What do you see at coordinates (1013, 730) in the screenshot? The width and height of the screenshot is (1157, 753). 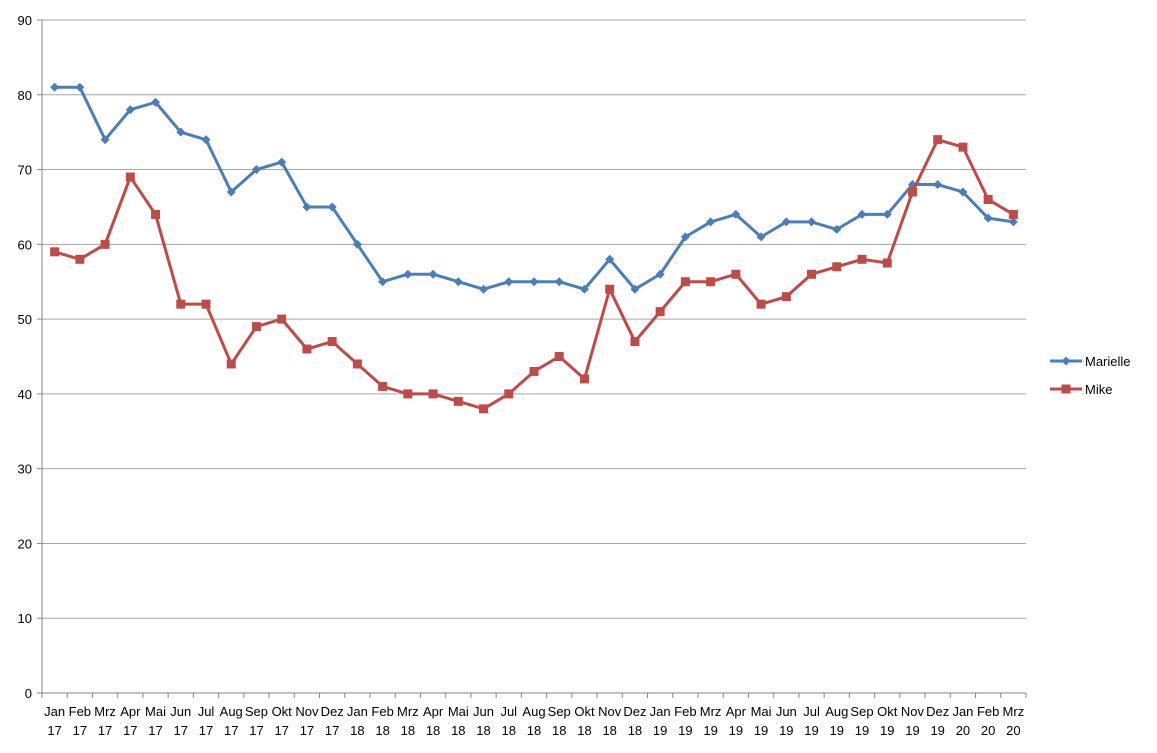 I see `x-tick-label-year: 20` at bounding box center [1013, 730].